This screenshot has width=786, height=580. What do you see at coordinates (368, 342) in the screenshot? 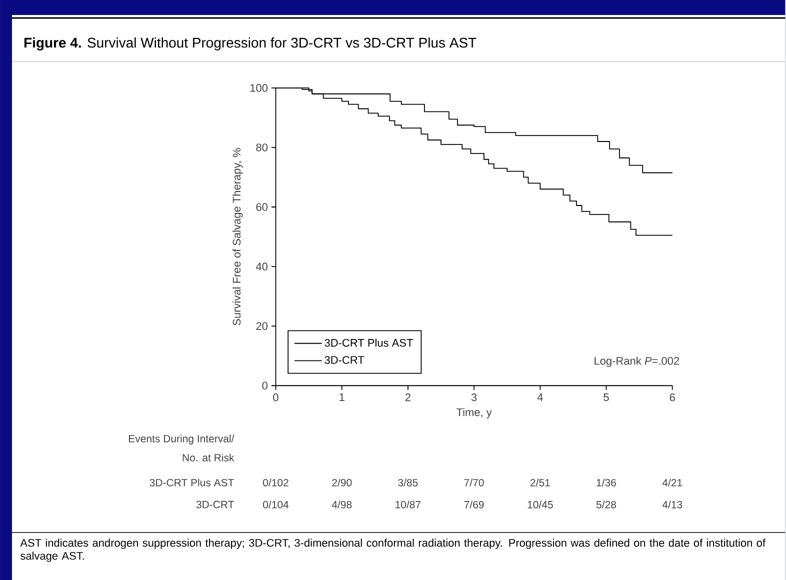
I see `legend-label: 3D-CRT Plus AST` at bounding box center [368, 342].